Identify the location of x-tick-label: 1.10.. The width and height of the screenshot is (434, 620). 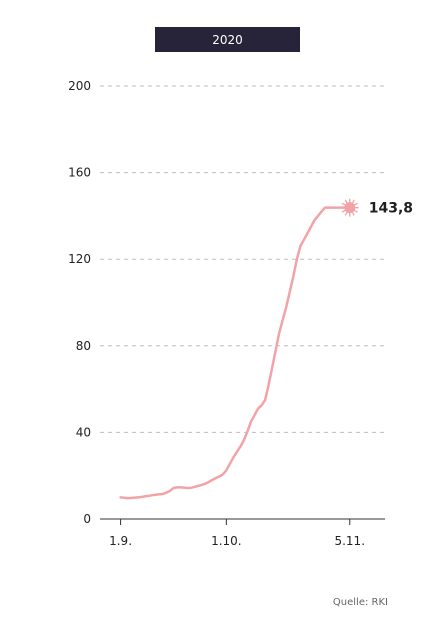
(226, 541).